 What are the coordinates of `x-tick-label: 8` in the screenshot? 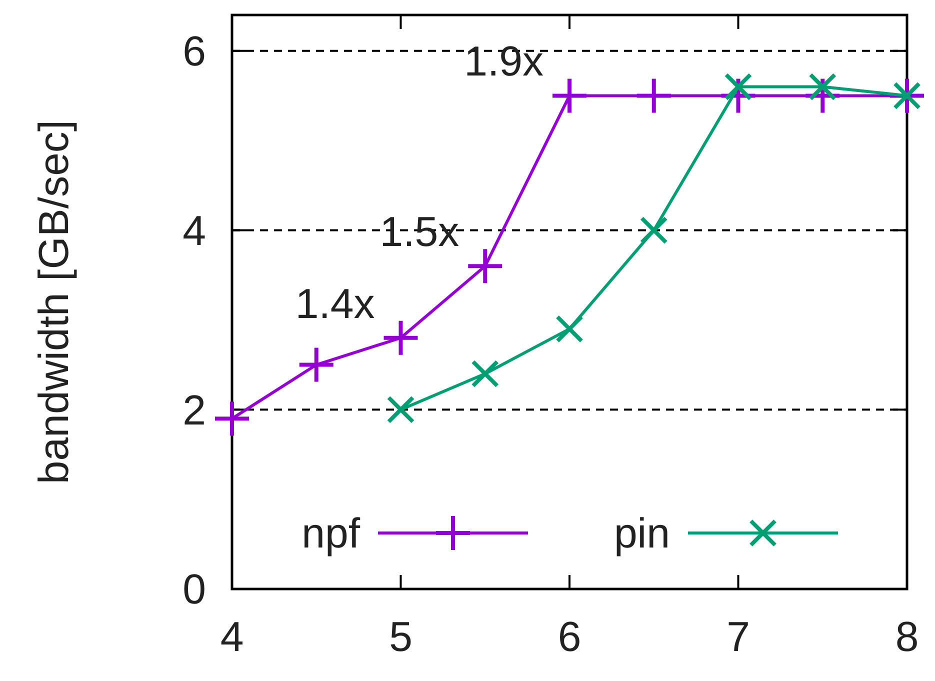 It's located at (907, 636).